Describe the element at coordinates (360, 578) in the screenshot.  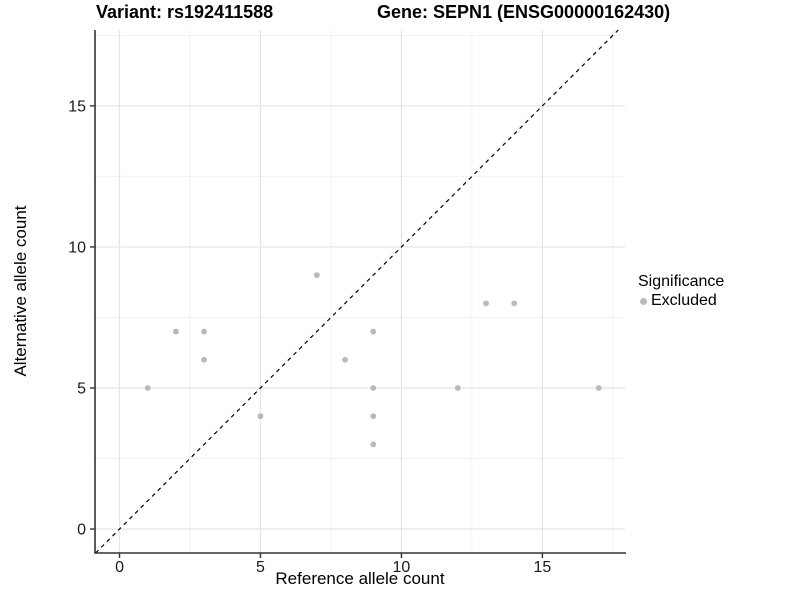
I see `x-axis-title: Reference allele count` at that location.